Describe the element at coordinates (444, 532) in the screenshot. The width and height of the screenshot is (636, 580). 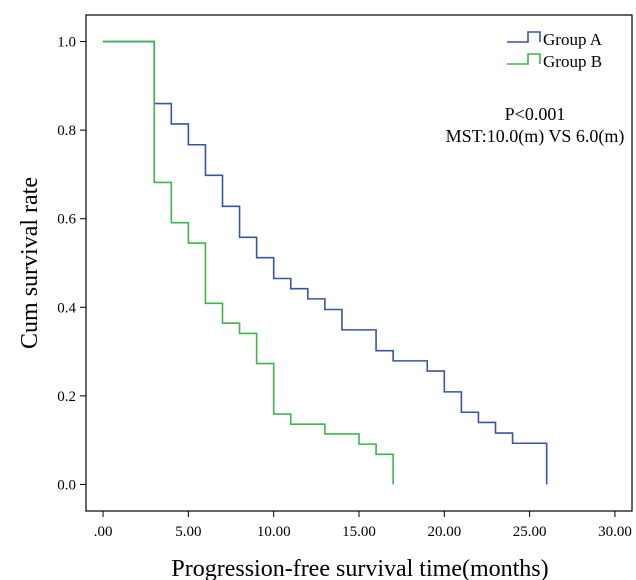
I see `x-tick-label: 20.00` at that location.